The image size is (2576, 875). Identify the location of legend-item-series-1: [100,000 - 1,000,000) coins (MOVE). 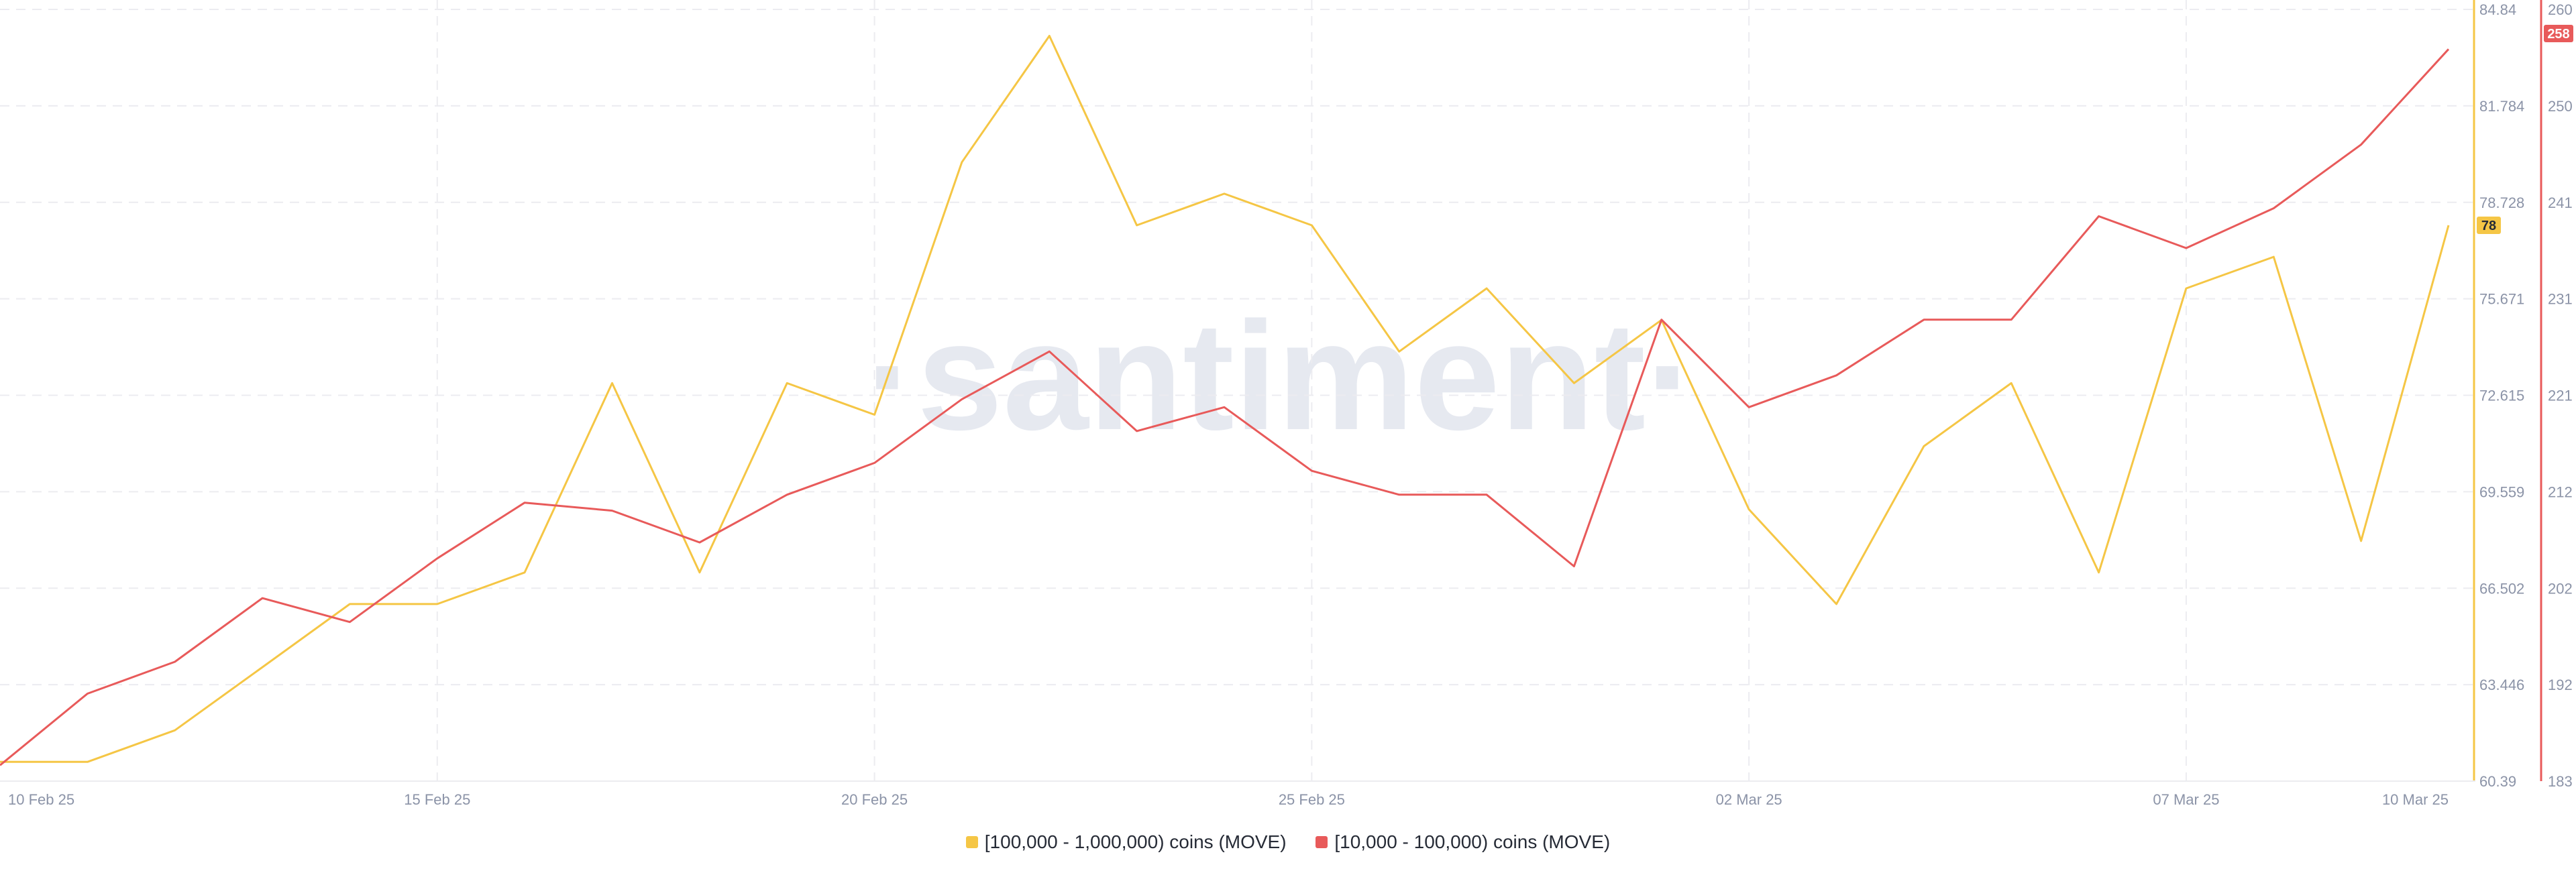
(1126, 842).